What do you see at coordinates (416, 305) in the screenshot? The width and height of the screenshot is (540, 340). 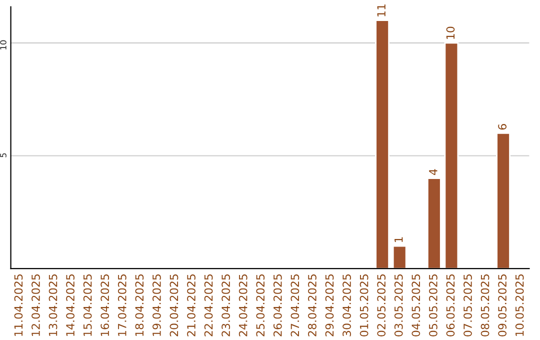 I see `x-tick-label: 04.05.2025` at bounding box center [416, 305].